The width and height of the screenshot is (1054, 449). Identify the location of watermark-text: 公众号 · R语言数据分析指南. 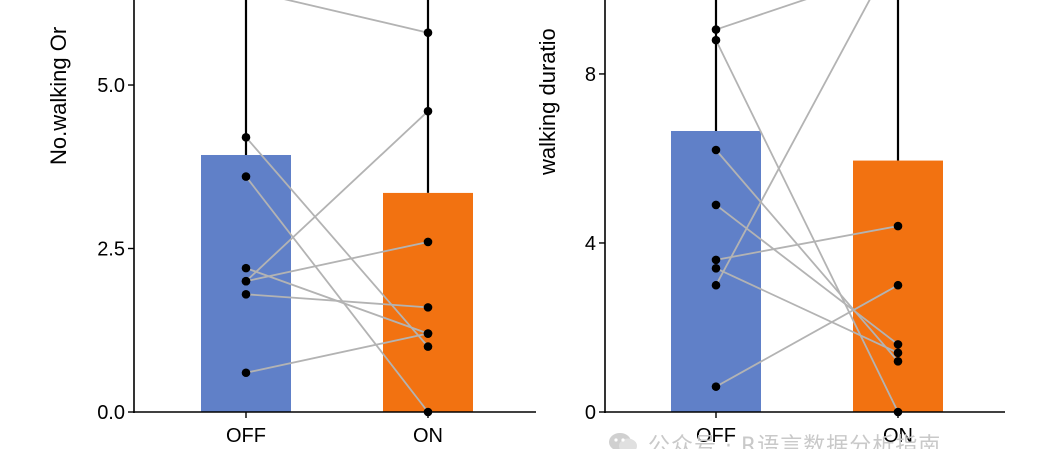
(795, 441).